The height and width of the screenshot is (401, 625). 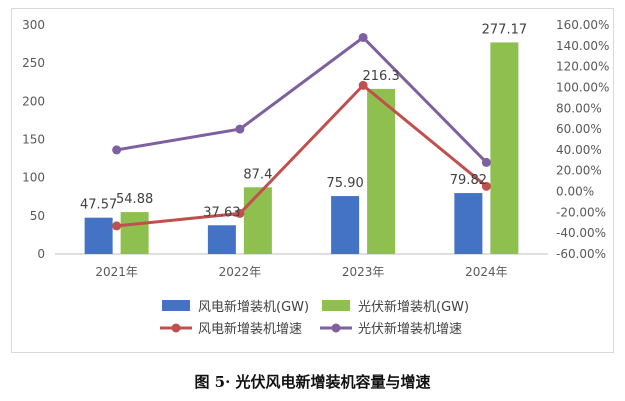 I want to click on x-axis-tick: 2024年, so click(x=486, y=272).